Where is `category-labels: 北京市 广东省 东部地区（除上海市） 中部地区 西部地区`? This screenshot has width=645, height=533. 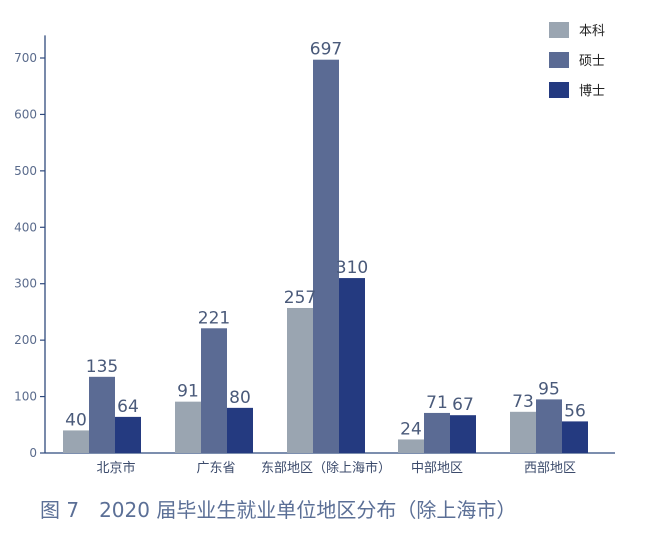
category-labels: 北京市 广东省 东部地区（除上海市） 中部地区 西部地区 is located at coordinates (336, 468).